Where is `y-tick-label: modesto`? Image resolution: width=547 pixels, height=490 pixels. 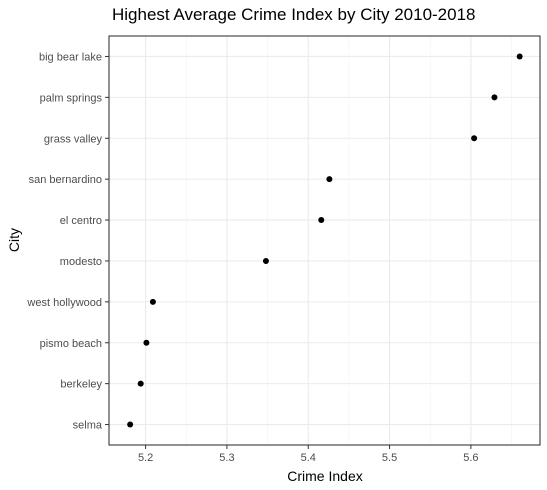
y-tick-label: modesto is located at coordinates (81, 262).